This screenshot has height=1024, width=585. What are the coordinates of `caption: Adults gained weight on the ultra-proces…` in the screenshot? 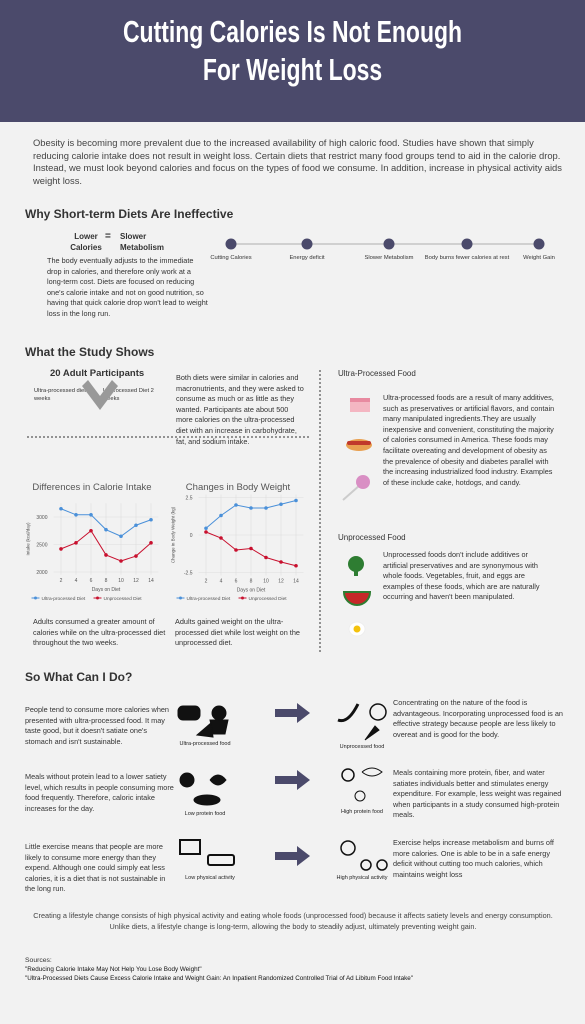 It's located at (237, 632).